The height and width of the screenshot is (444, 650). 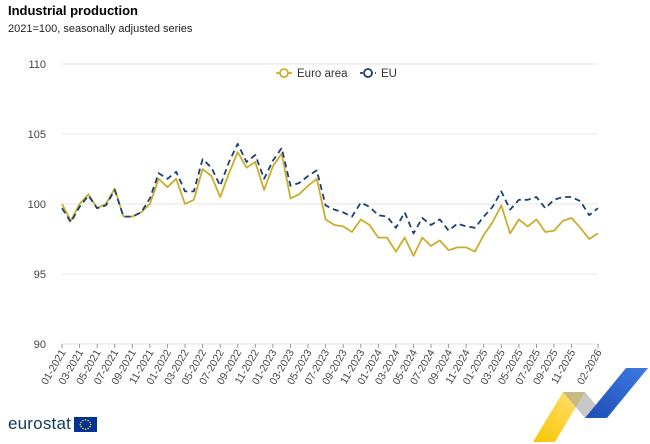 What do you see at coordinates (322, 74) in the screenshot?
I see `legend-label: Euro area` at bounding box center [322, 74].